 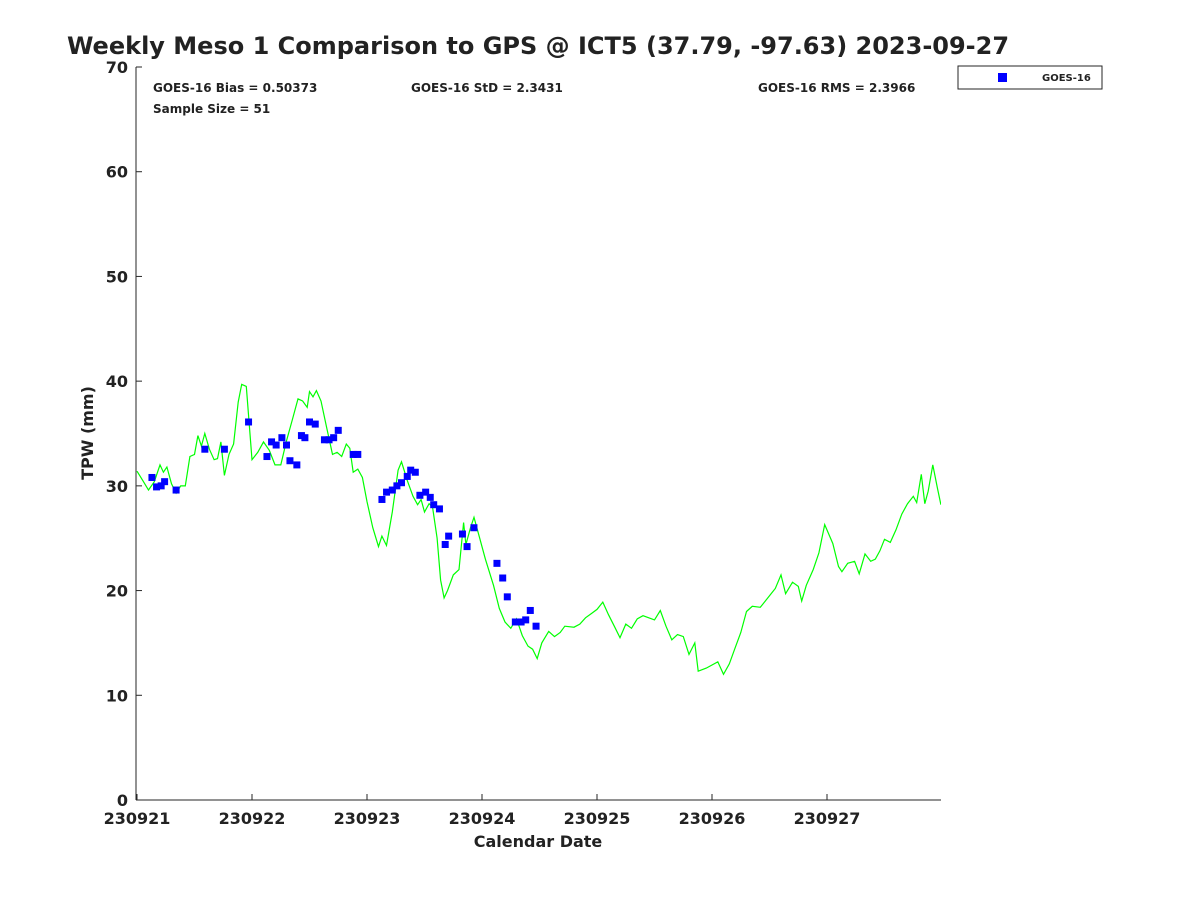 What do you see at coordinates (482, 818) in the screenshot?
I see `x-tick-label: 230924` at bounding box center [482, 818].